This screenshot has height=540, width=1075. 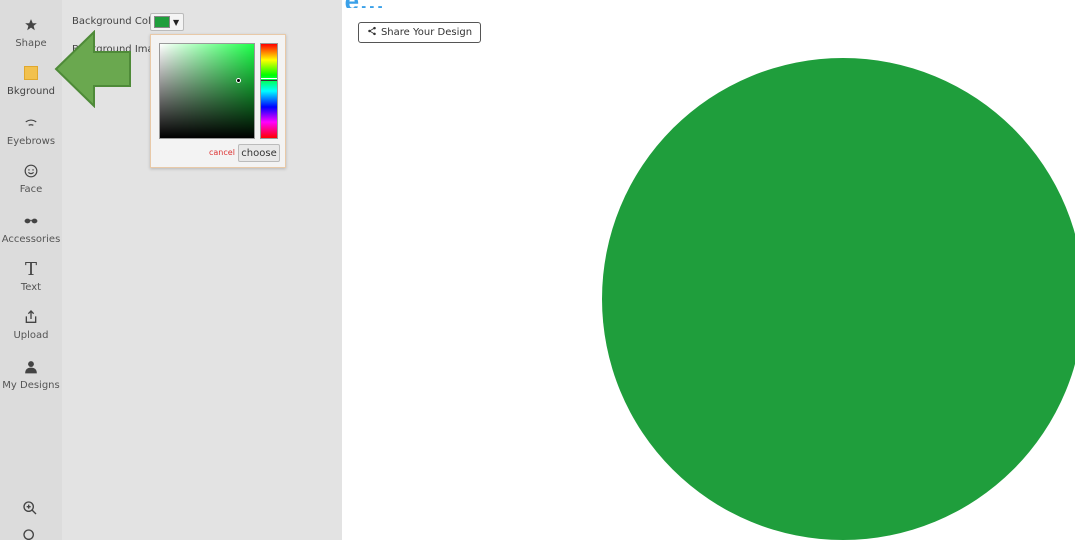 What do you see at coordinates (119, 49) in the screenshot?
I see `background-image-label: Background Image` at bounding box center [119, 49].